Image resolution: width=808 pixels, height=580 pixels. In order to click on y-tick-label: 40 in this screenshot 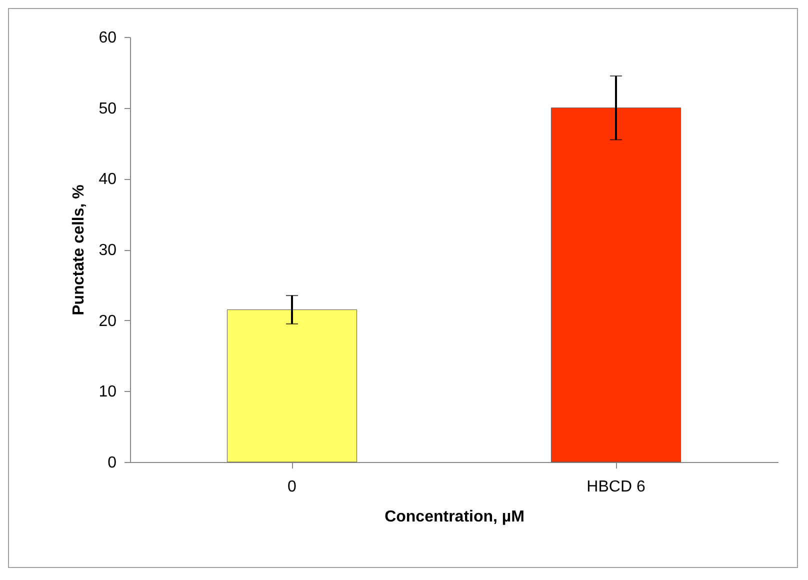, I will do `click(107, 179)`.